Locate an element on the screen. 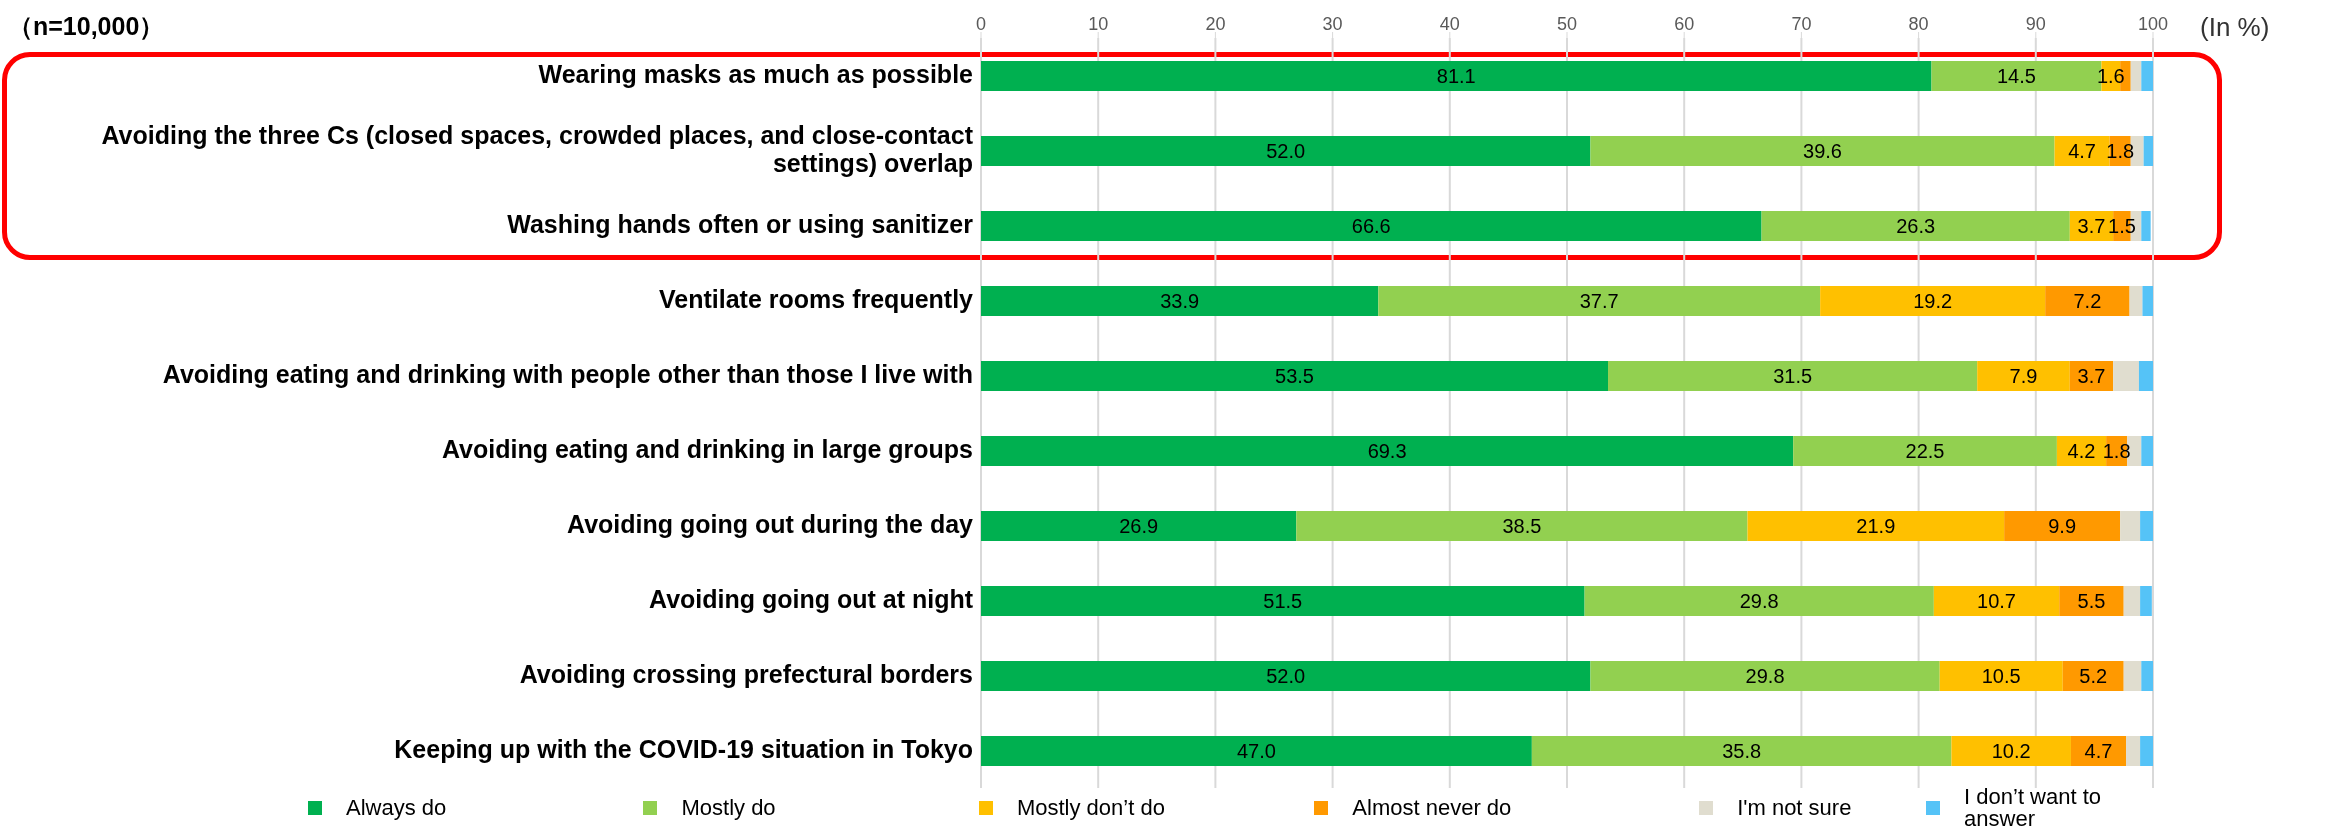  x-tick-label: 60 is located at coordinates (1684, 24).